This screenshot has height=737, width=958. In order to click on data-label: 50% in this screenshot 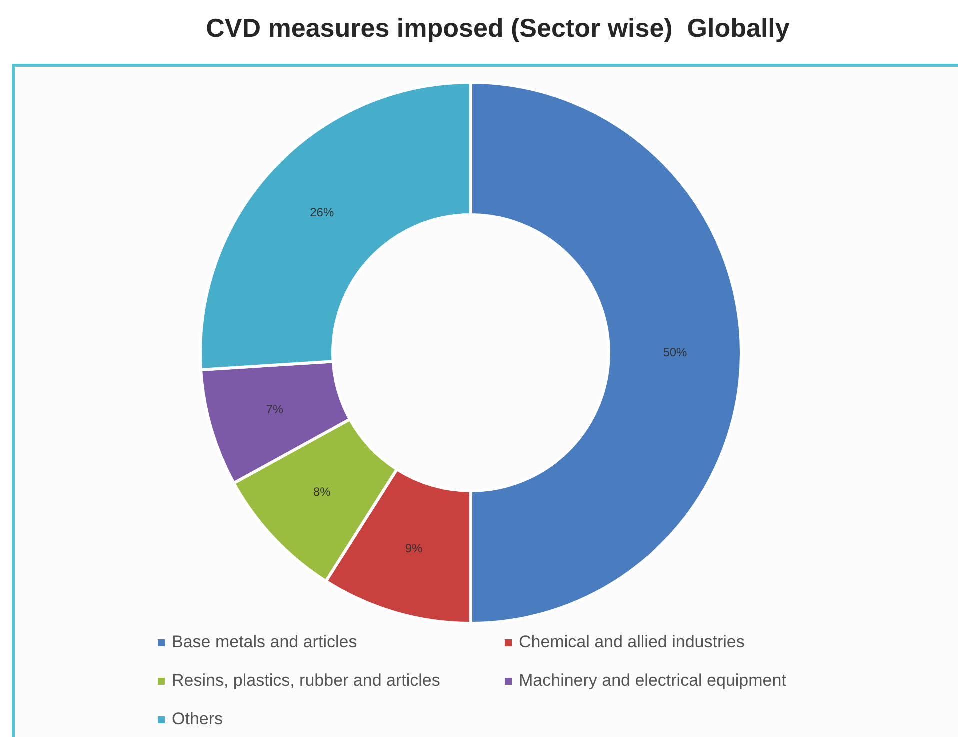, I will do `click(675, 352)`.